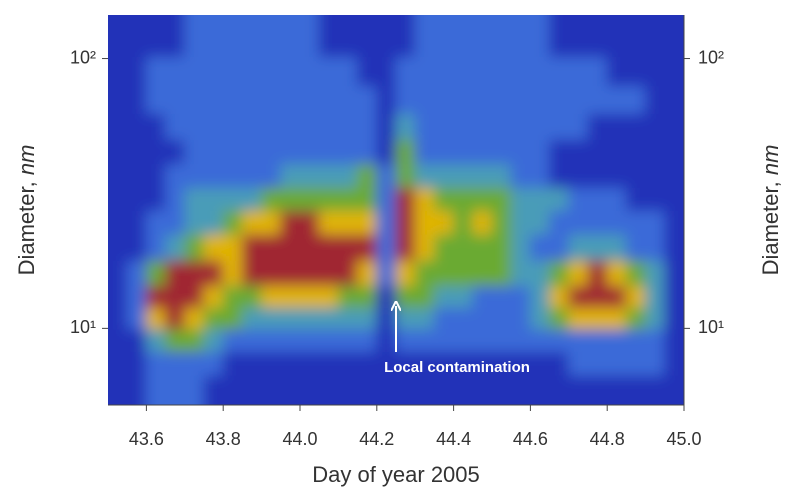  Describe the element at coordinates (711, 57) in the screenshot. I see `y2-tick-label: 10²` at that location.